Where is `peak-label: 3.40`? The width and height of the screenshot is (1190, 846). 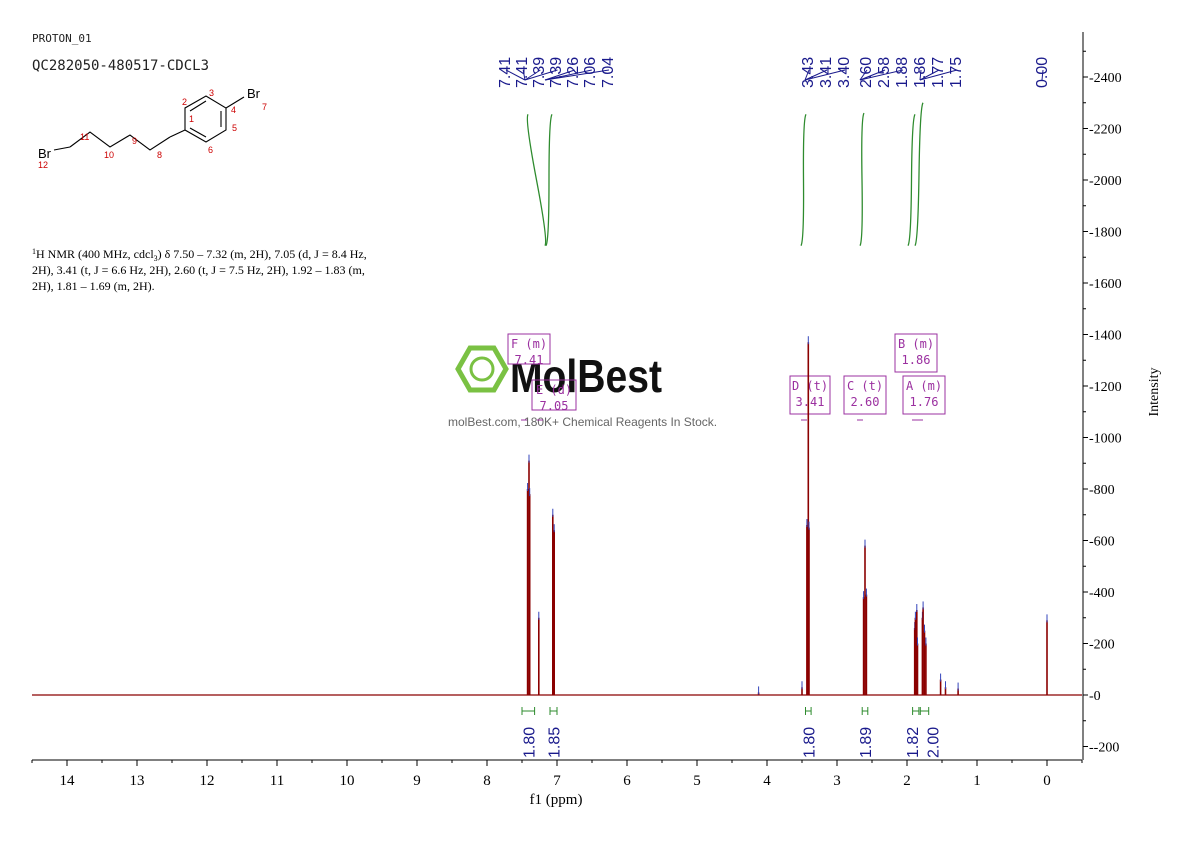
peak-label: 3.40 is located at coordinates (844, 72).